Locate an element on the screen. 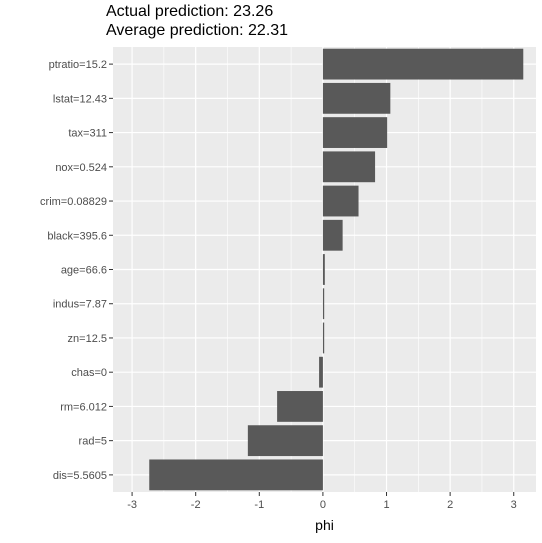  x-axis-ticks: -3 -2 -1 0 1 2 3 is located at coordinates (322, 501).